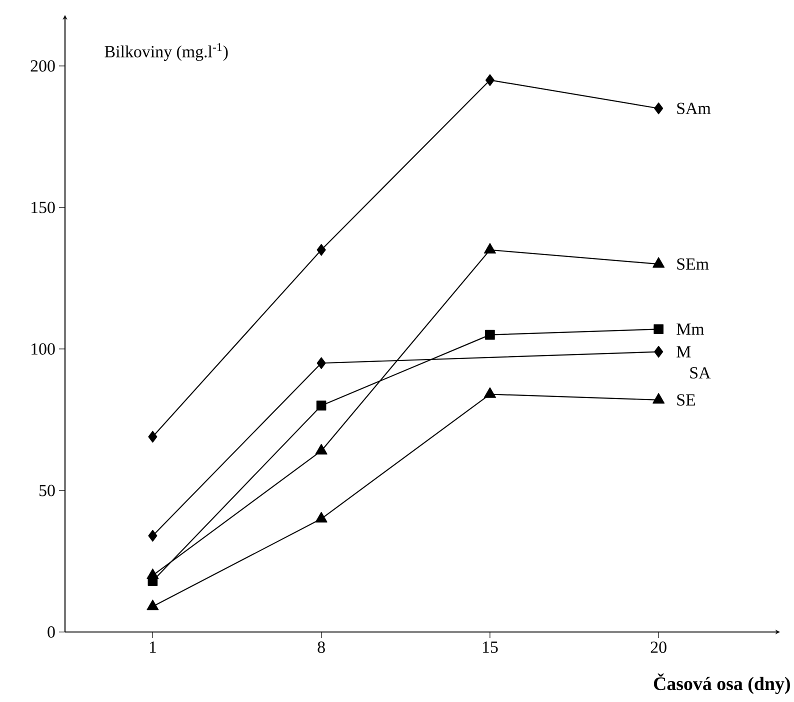 Image resolution: width=794 pixels, height=702 pixels. Describe the element at coordinates (490, 647) in the screenshot. I see `x-tick-label: 15` at that location.